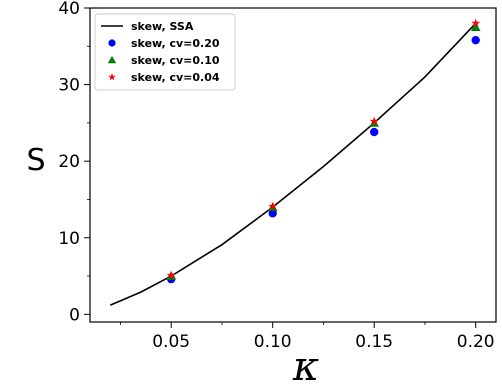  What do you see at coordinates (175, 60) in the screenshot?
I see `legend-label: skew, cv=0.10` at bounding box center [175, 60].